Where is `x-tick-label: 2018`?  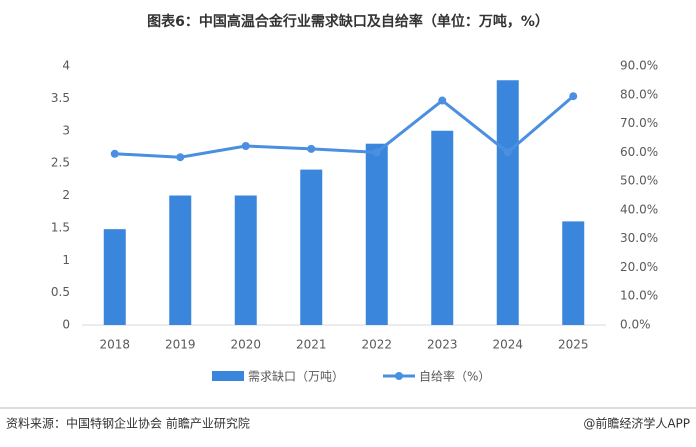 x-tick-label: 2018 is located at coordinates (114, 345).